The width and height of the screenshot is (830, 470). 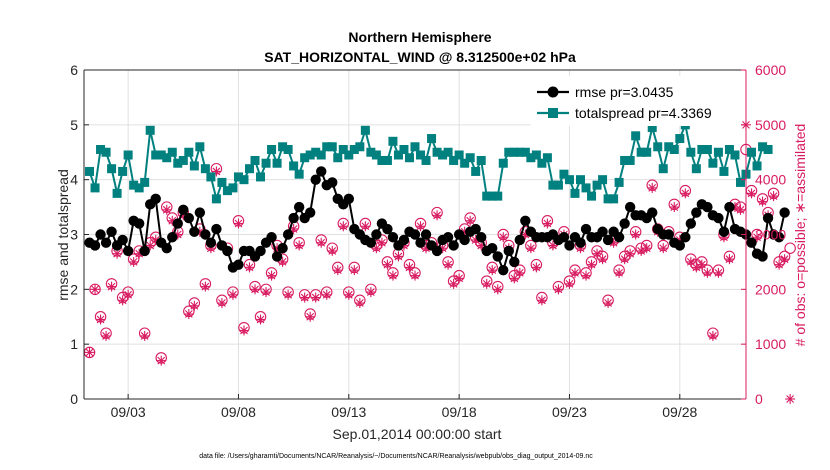 I want to click on y-tick-label-right-1: 1000, so click(x=770, y=344).